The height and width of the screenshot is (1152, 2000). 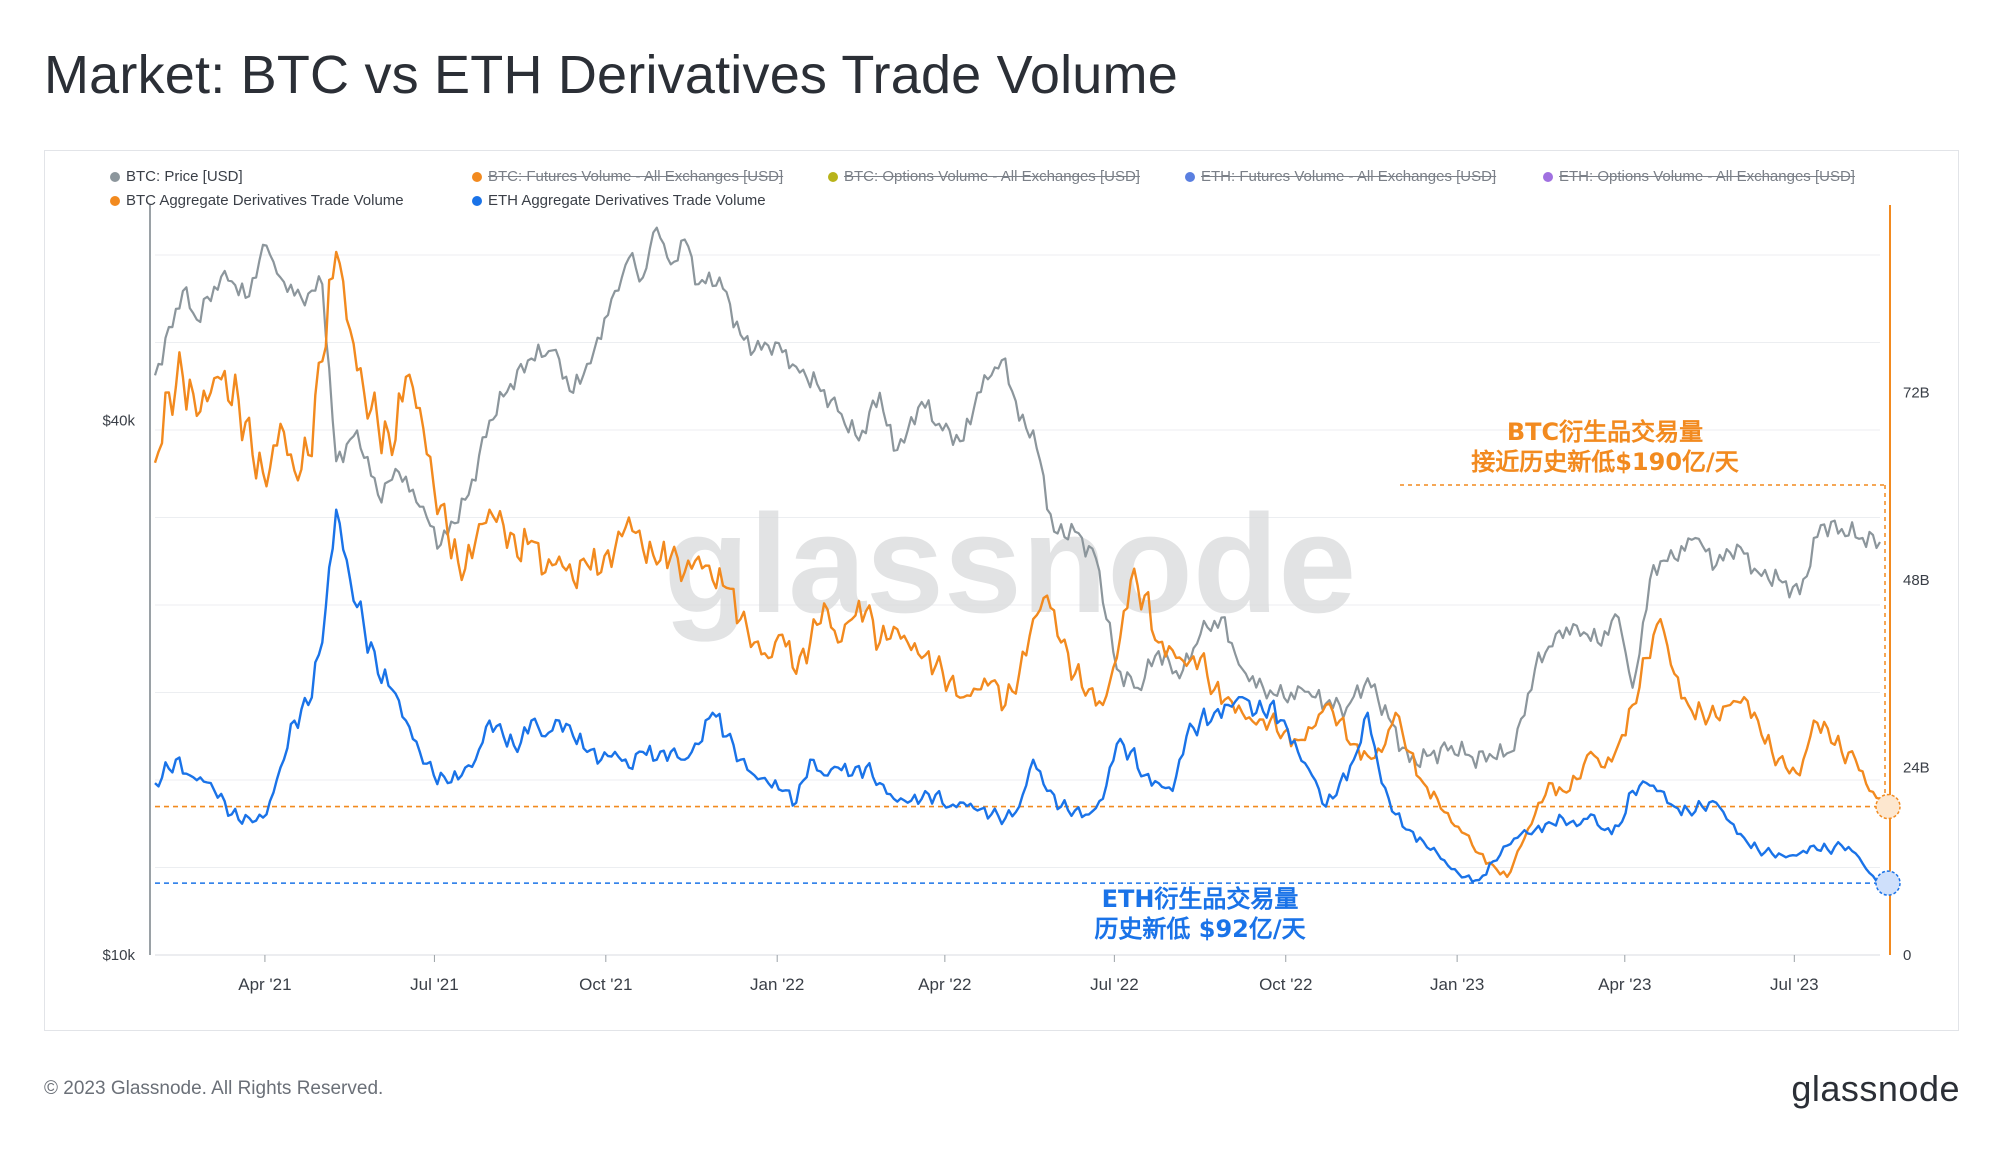 What do you see at coordinates (627, 200) in the screenshot?
I see `legend-label: ETH Aggregate Derivatives Trade Volume` at bounding box center [627, 200].